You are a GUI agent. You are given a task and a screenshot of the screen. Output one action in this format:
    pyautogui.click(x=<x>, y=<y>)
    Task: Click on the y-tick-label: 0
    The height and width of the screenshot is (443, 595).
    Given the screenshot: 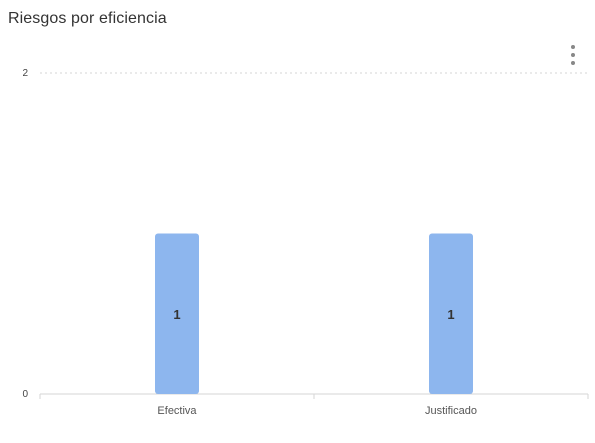 What is the action you would take?
    pyautogui.click(x=25, y=394)
    